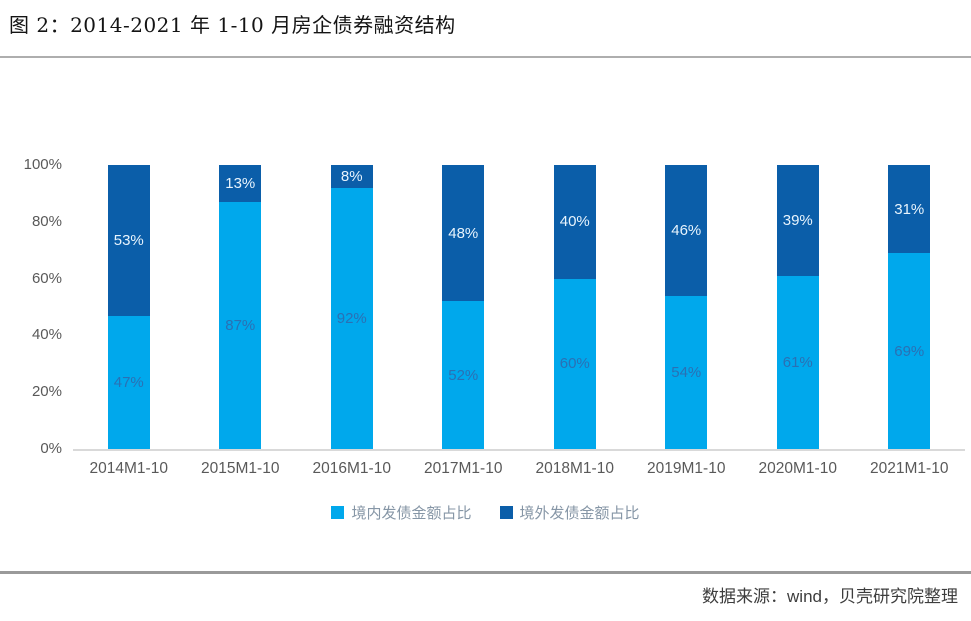 The height and width of the screenshot is (621, 971). I want to click on domestic-segment: 52%, so click(463, 375).